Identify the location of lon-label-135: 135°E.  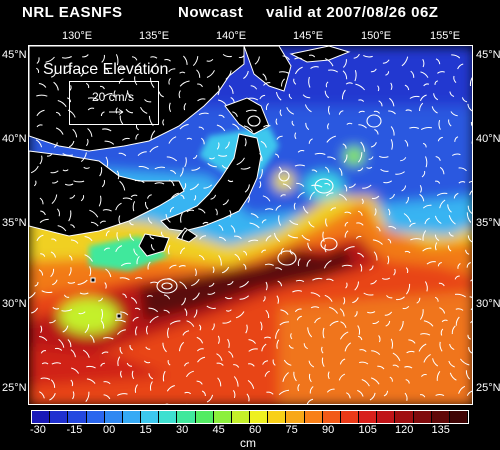
(154, 36).